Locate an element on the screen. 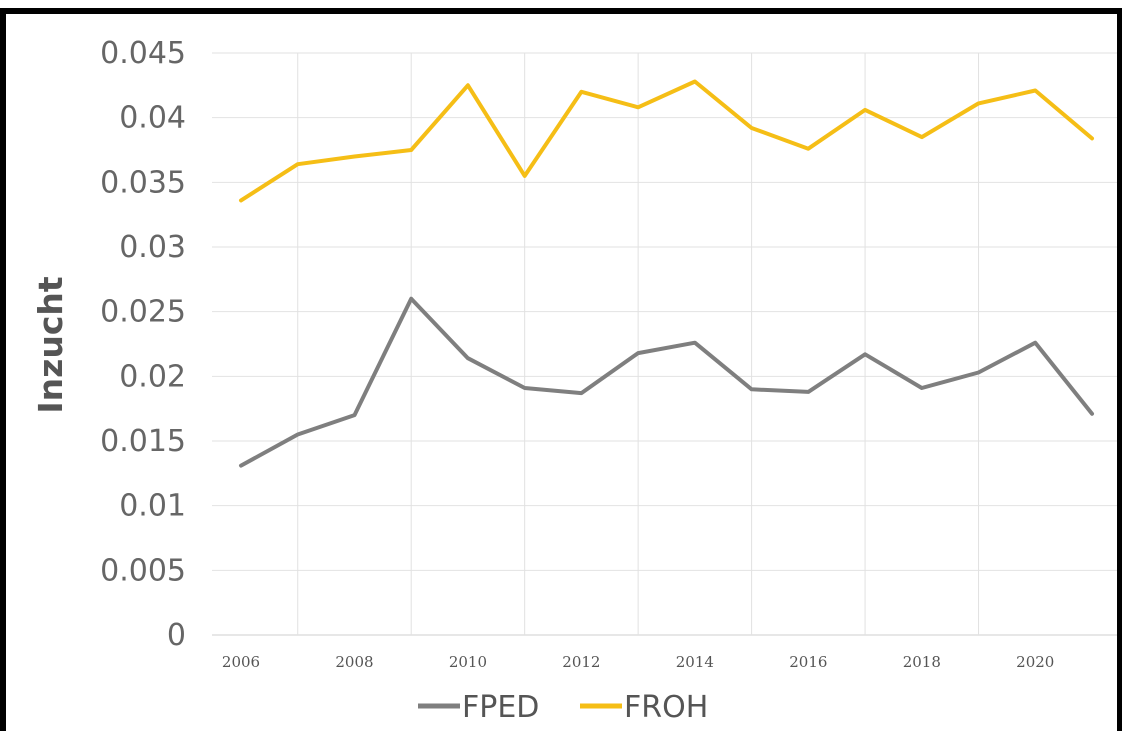 This screenshot has height=731, width=1122. y-tick-label: 0.03 is located at coordinates (152, 247).